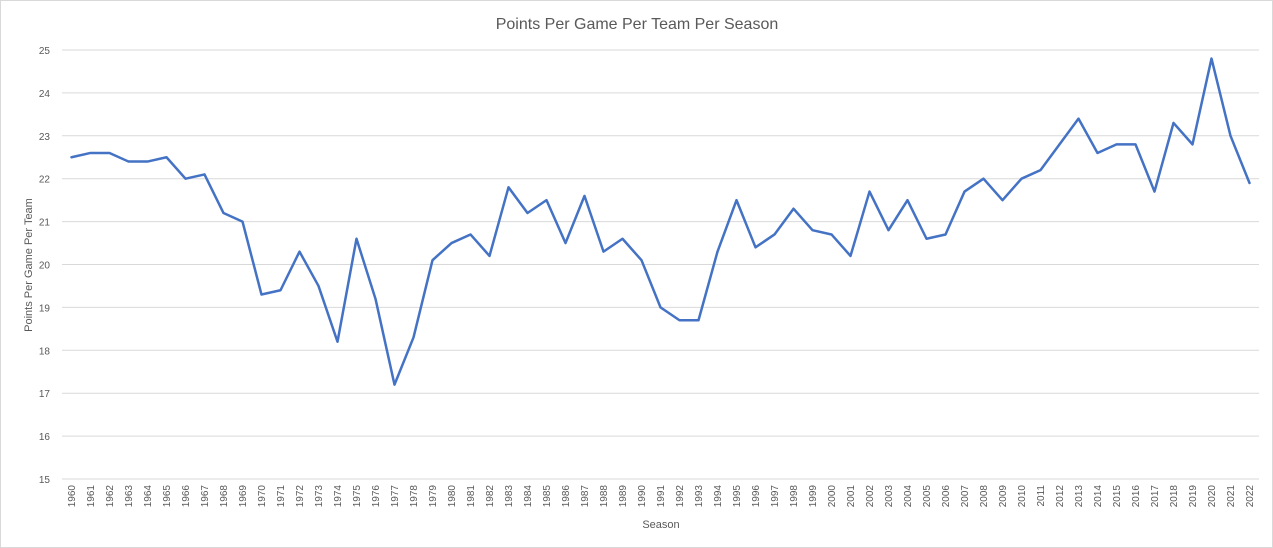 The width and height of the screenshot is (1273, 548). I want to click on x-tick-label: 2015, so click(1117, 496).